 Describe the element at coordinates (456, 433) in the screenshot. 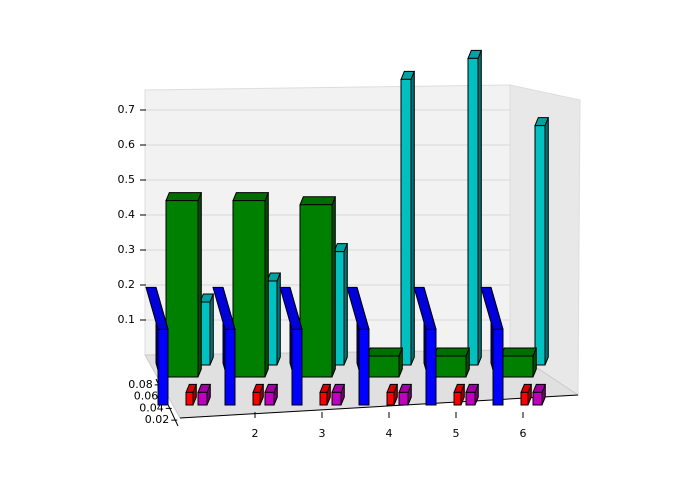

I see `x-tick-label: 5` at that location.